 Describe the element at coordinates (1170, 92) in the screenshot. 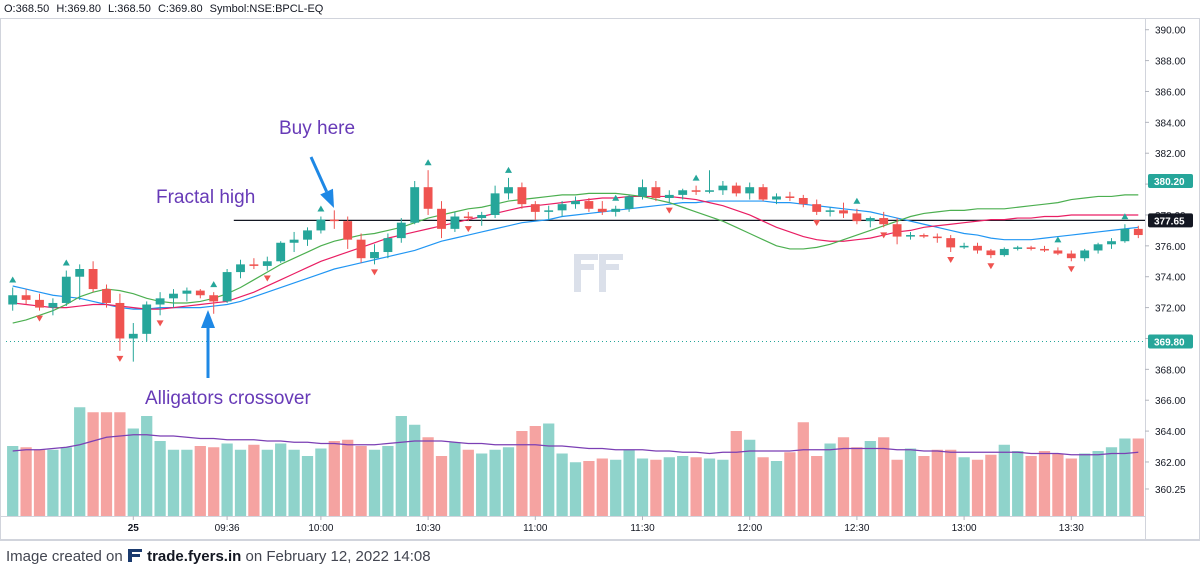

I see `y-tick-label: 386.00` at that location.